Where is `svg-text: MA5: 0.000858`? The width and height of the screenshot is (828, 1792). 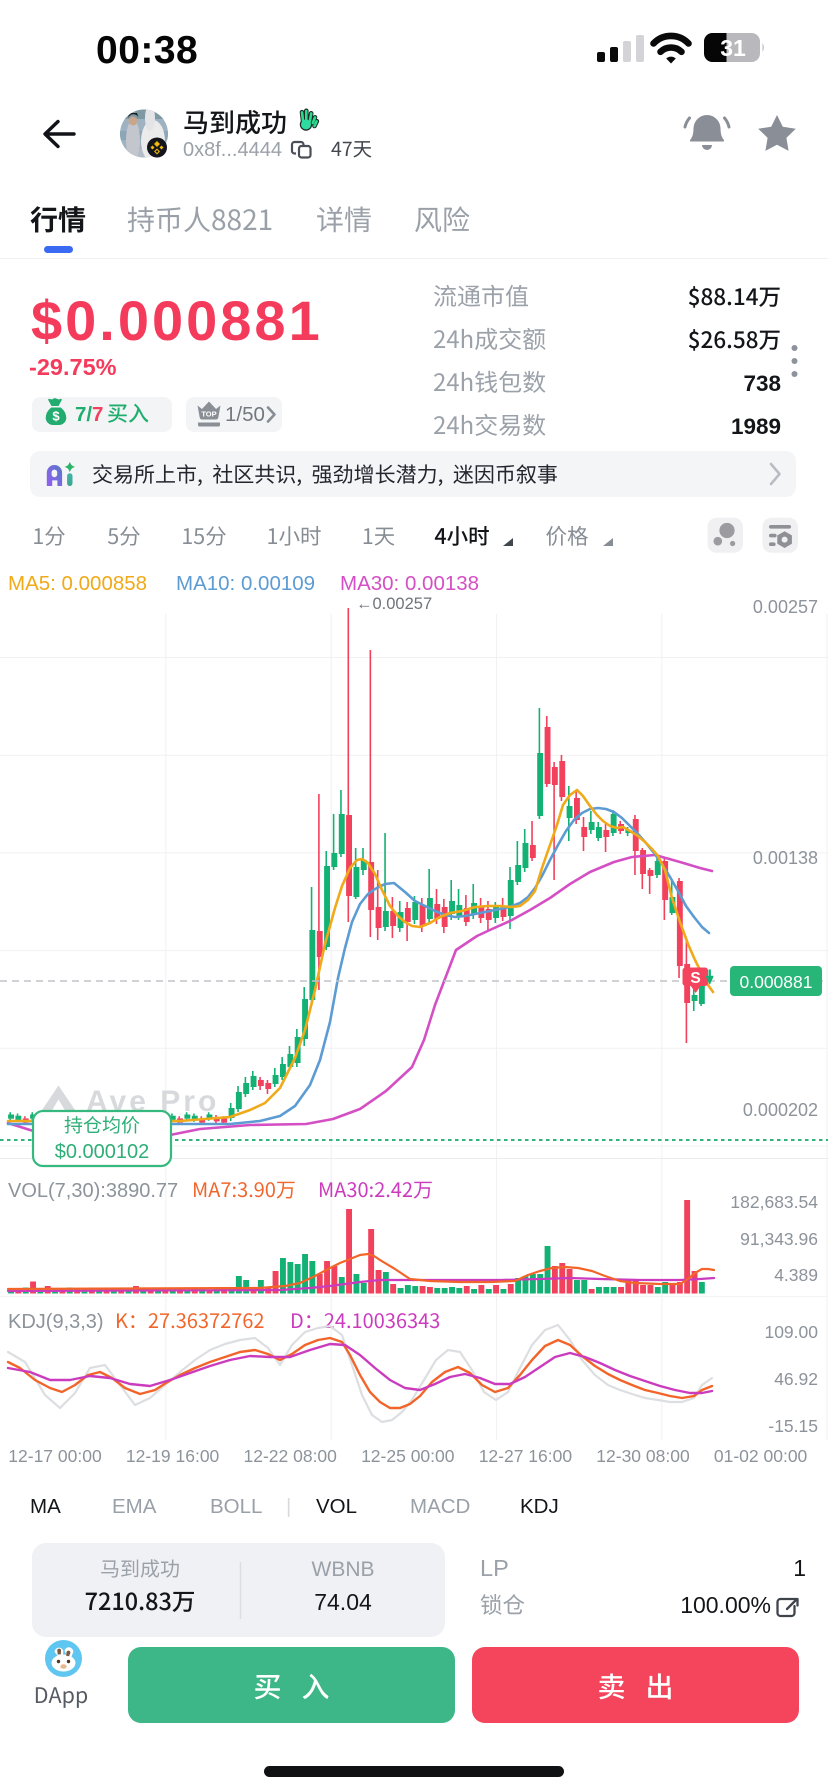 svg-text: MA5: 0.000858 is located at coordinates (77, 583).